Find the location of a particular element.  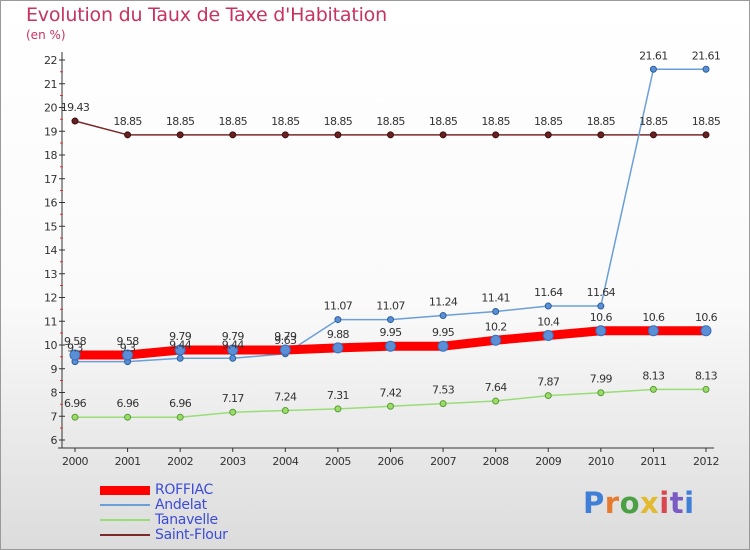

y-tick-label: 16 is located at coordinates (50, 203).